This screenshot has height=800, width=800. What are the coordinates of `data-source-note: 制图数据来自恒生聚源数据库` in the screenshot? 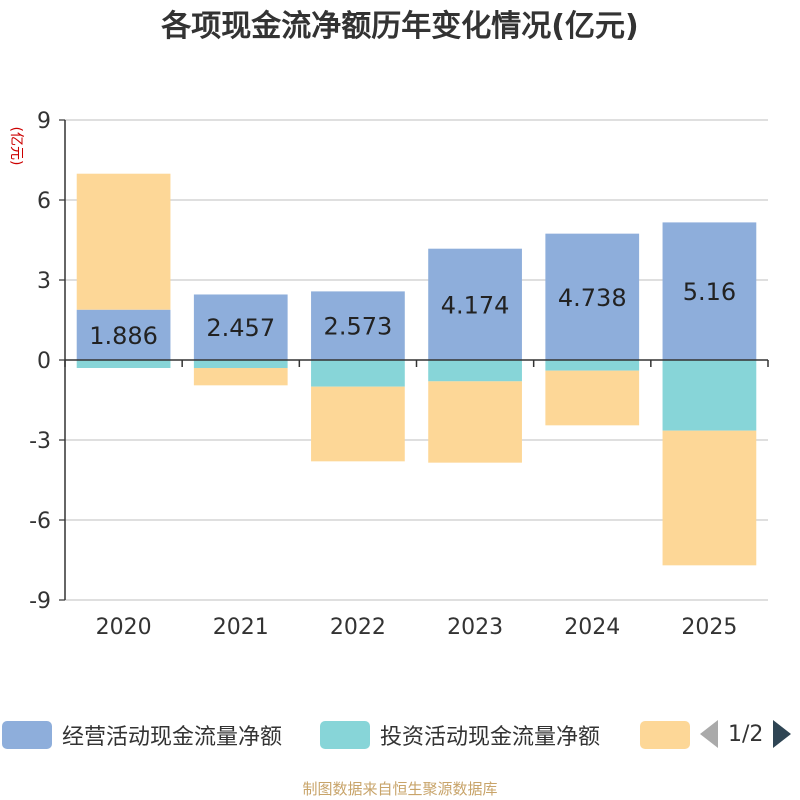 It's located at (400, 789).